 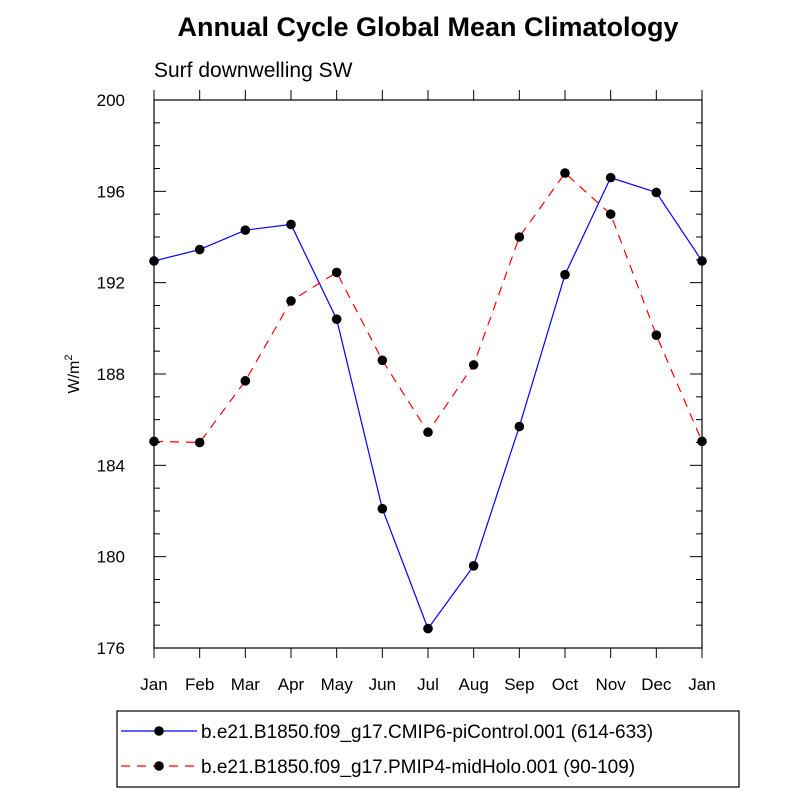 I want to click on y-axis-label: W/m2, so click(x=73, y=374).